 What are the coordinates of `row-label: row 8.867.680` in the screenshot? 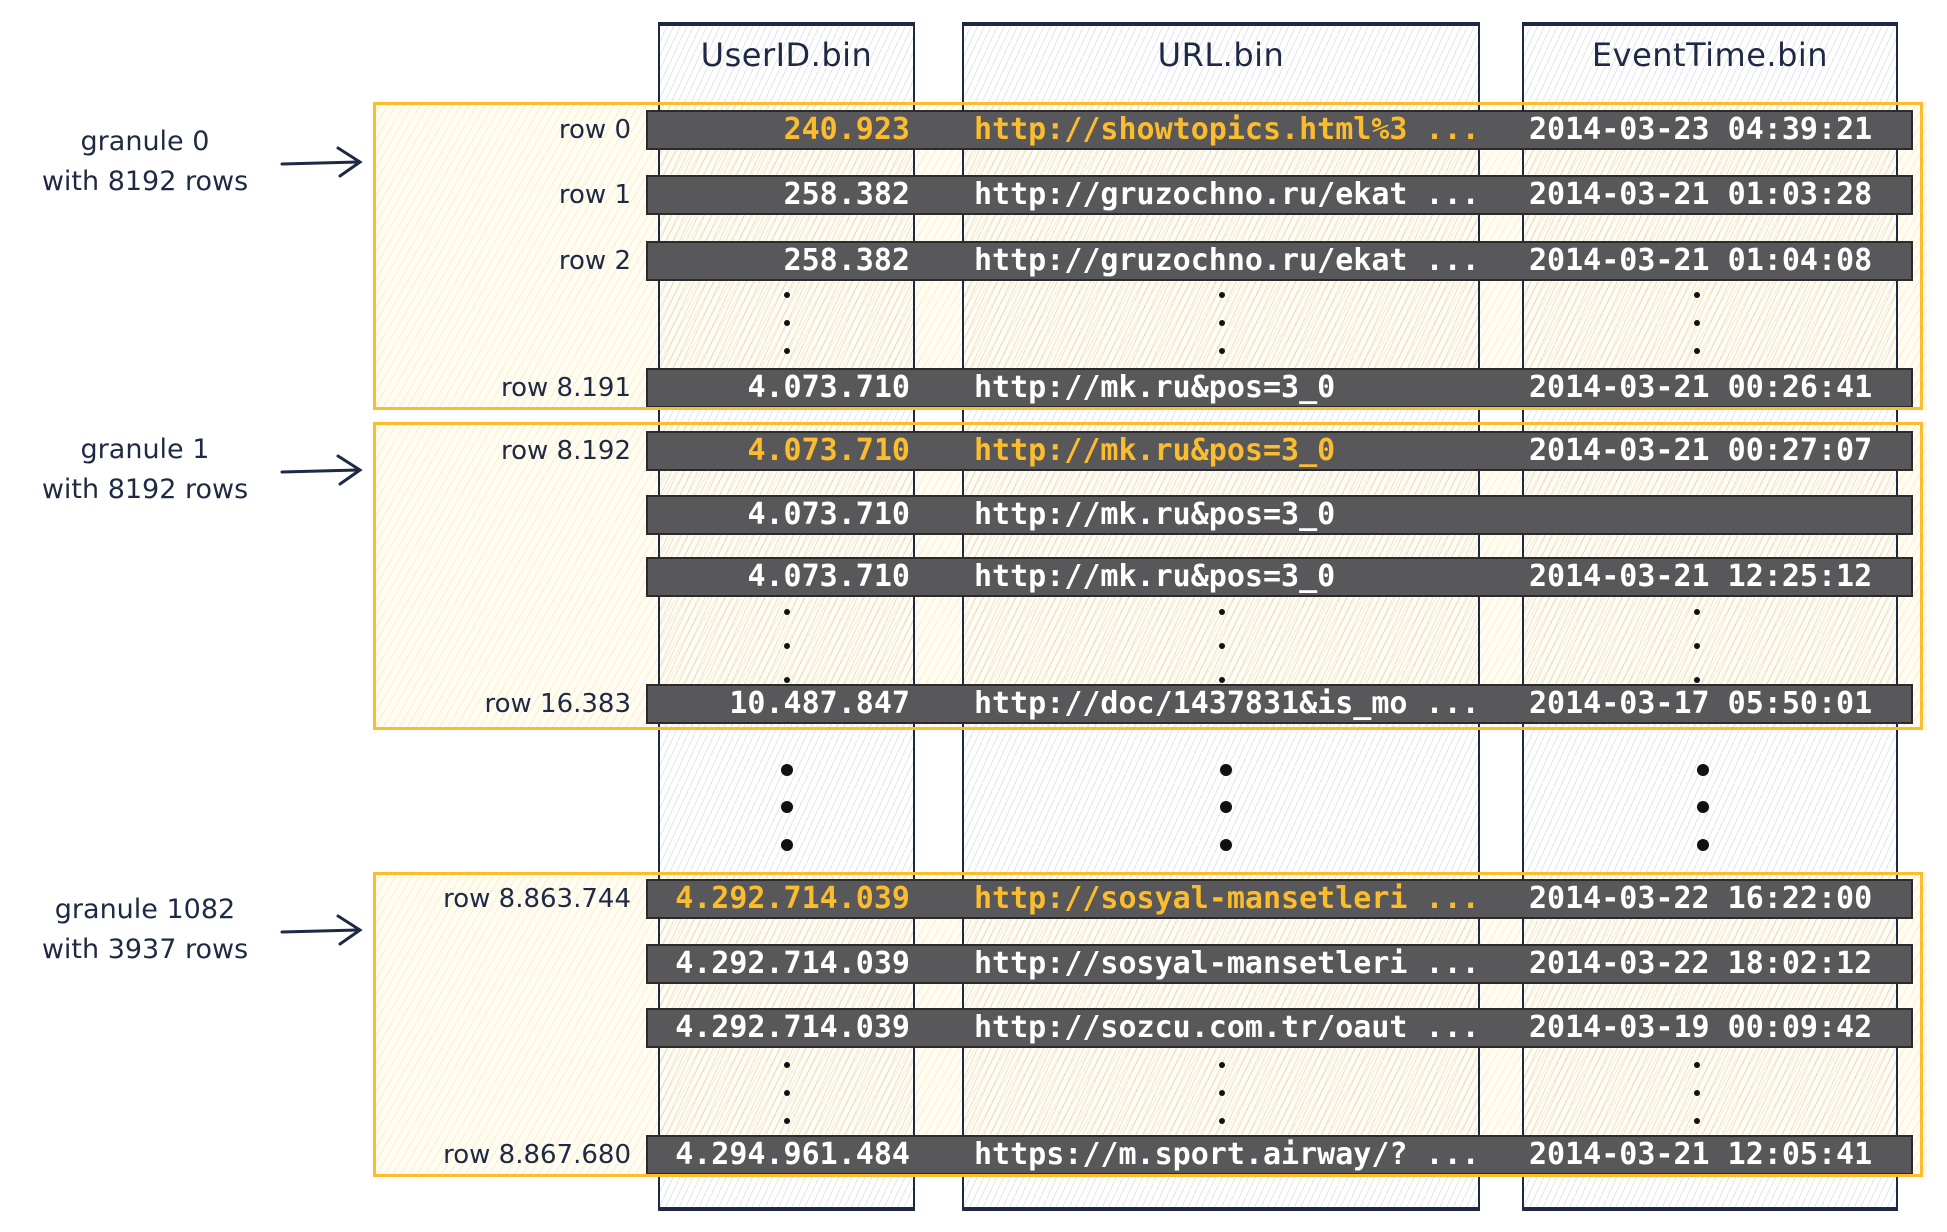 It's located at (537, 1155).